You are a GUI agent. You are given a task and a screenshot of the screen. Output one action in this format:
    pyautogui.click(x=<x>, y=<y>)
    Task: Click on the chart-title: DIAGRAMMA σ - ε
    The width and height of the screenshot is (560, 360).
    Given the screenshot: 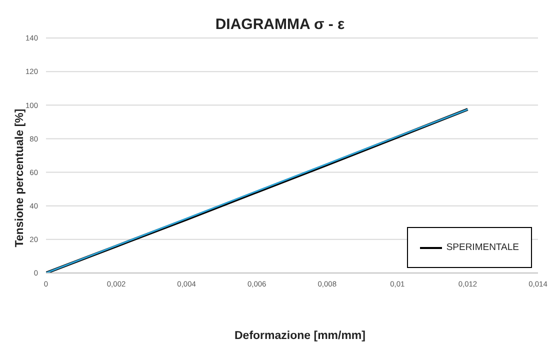 What is the action you would take?
    pyautogui.click(x=280, y=24)
    